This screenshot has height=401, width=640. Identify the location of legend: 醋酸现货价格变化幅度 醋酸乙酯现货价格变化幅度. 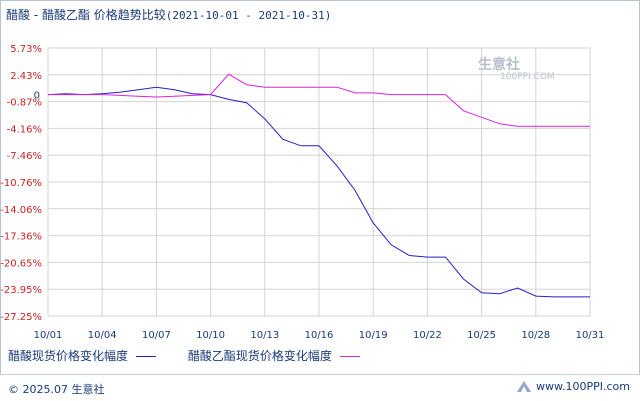
(198, 355).